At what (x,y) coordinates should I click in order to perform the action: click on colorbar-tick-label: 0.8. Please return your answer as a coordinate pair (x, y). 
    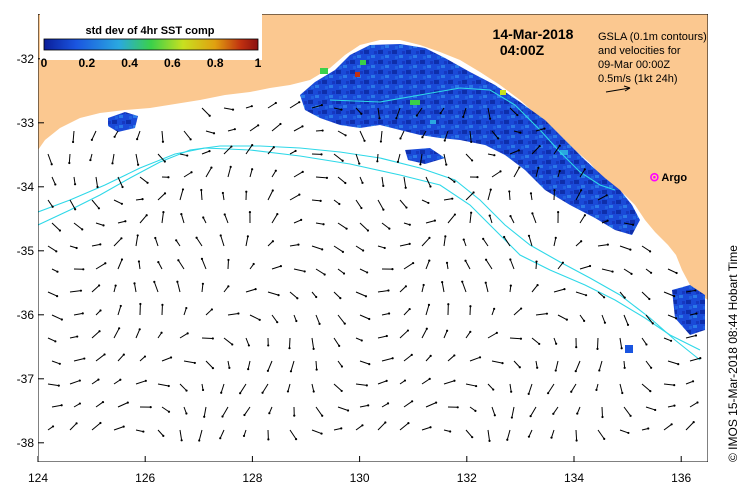
    Looking at the image, I should click on (215, 63).